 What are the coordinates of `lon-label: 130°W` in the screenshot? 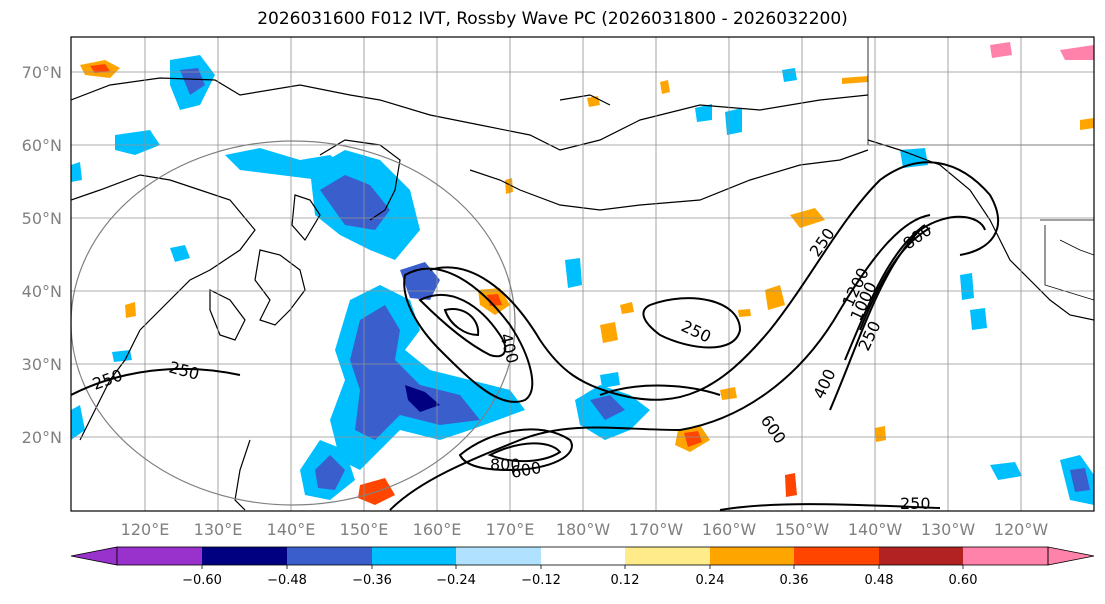 It's located at (948, 529).